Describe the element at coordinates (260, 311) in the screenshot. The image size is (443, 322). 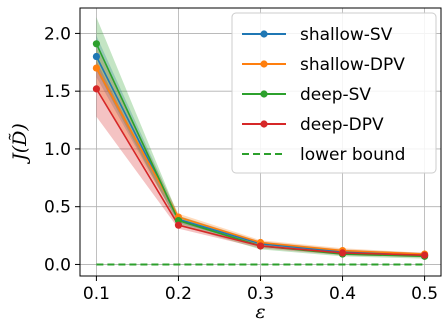
I see `x-axis-label: ε` at that location.